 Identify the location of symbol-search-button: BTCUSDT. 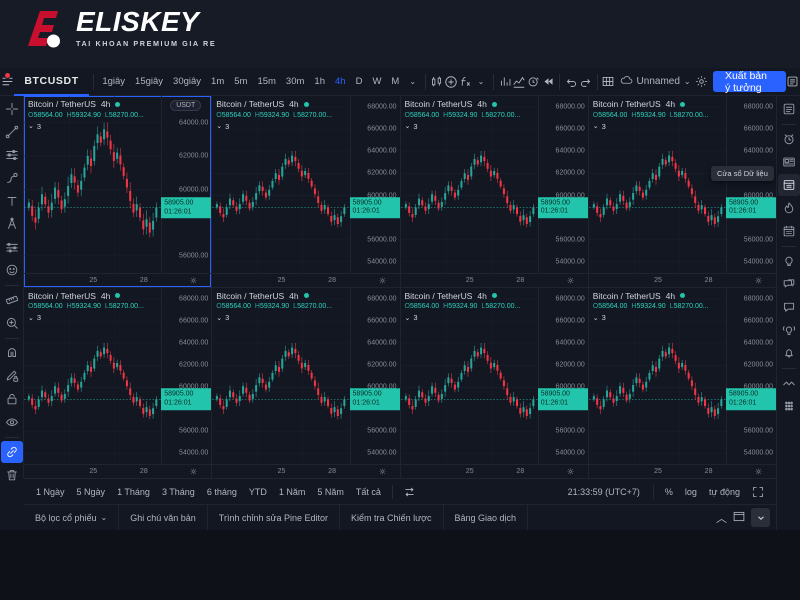
(51, 82).